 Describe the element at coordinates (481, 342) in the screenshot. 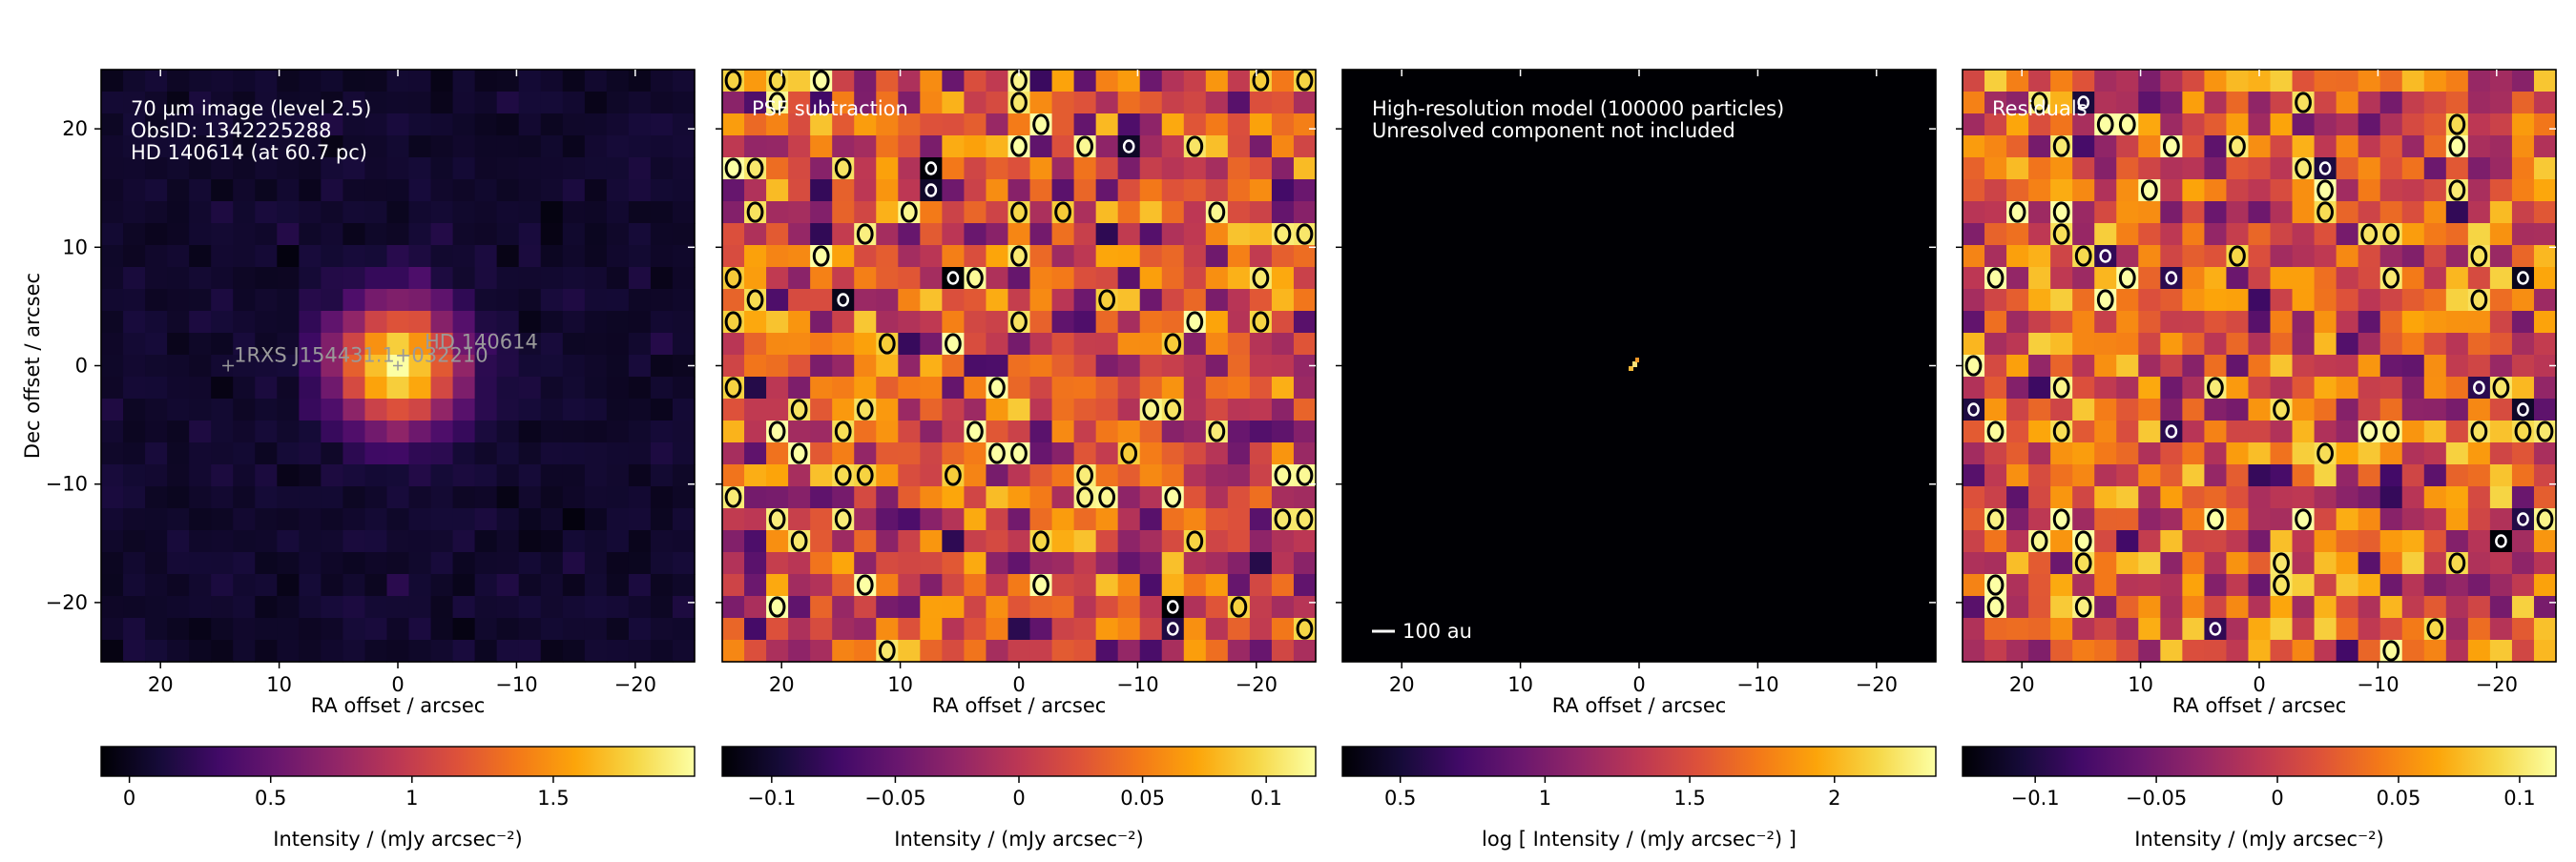

I see `source-label: HD 140614` at that location.